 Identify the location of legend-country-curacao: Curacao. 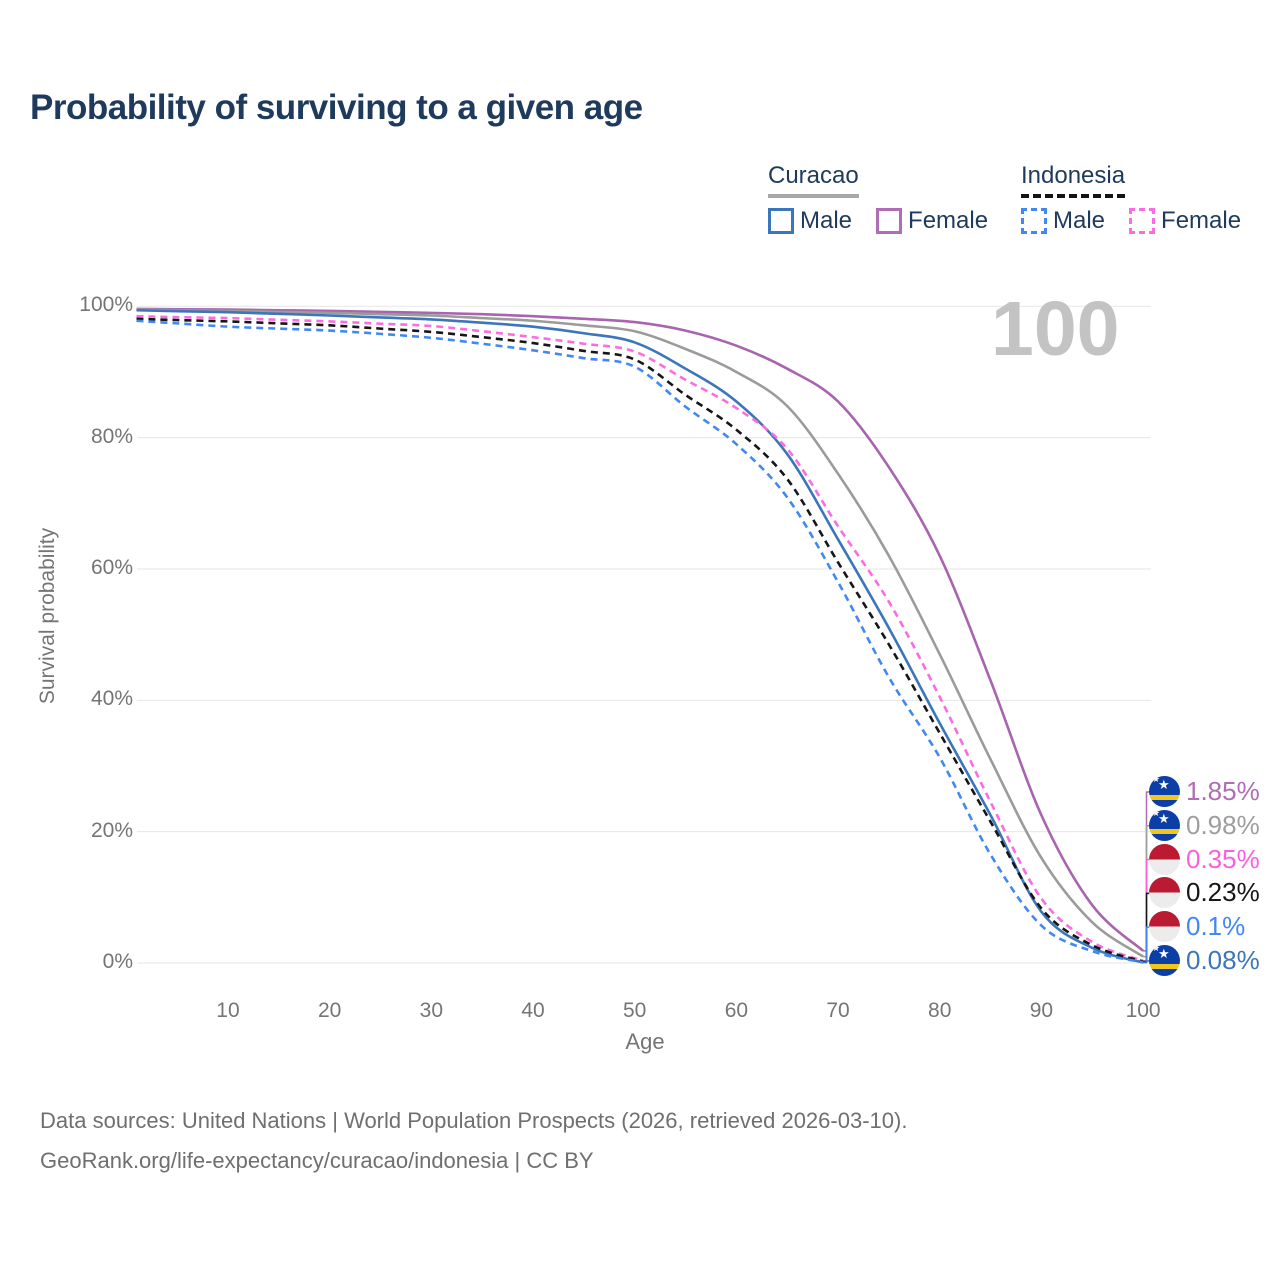
(813, 180).